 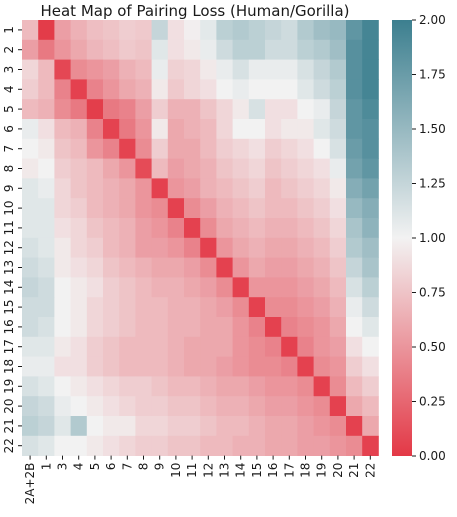 What do you see at coordinates (370, 129) in the screenshot?
I see `heatmap-cell-r6-c22` at bounding box center [370, 129].